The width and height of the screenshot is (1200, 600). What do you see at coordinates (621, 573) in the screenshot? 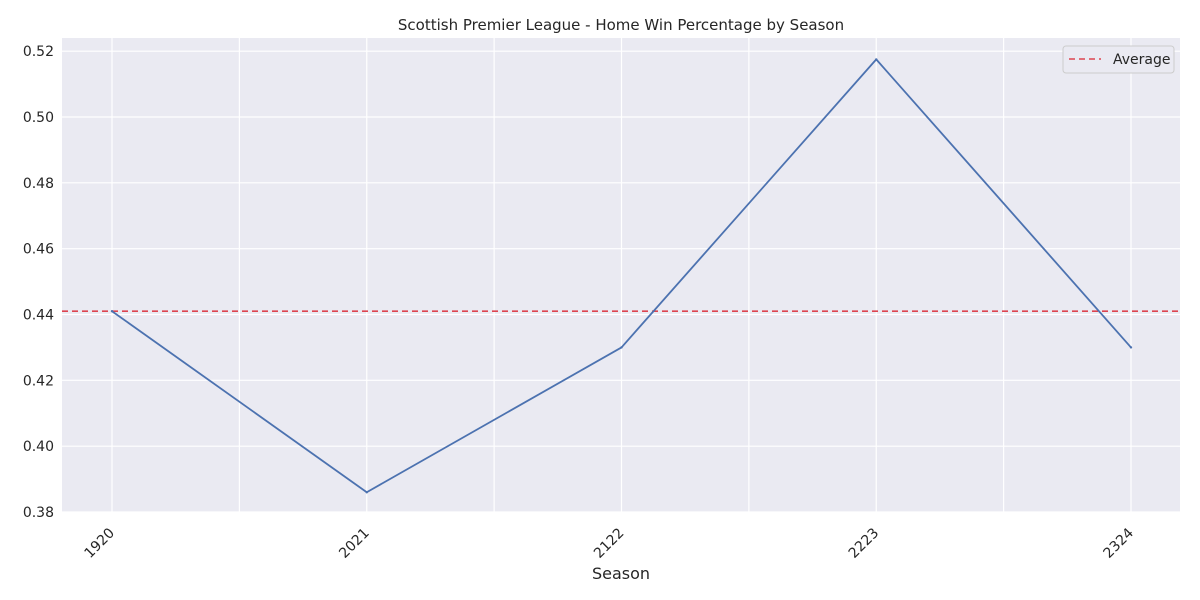
I see `x-axis-label: Season` at bounding box center [621, 573].